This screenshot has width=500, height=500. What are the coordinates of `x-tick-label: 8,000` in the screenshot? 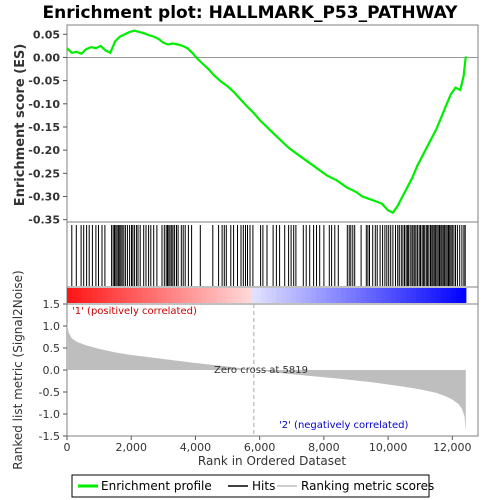 It's located at (324, 447).